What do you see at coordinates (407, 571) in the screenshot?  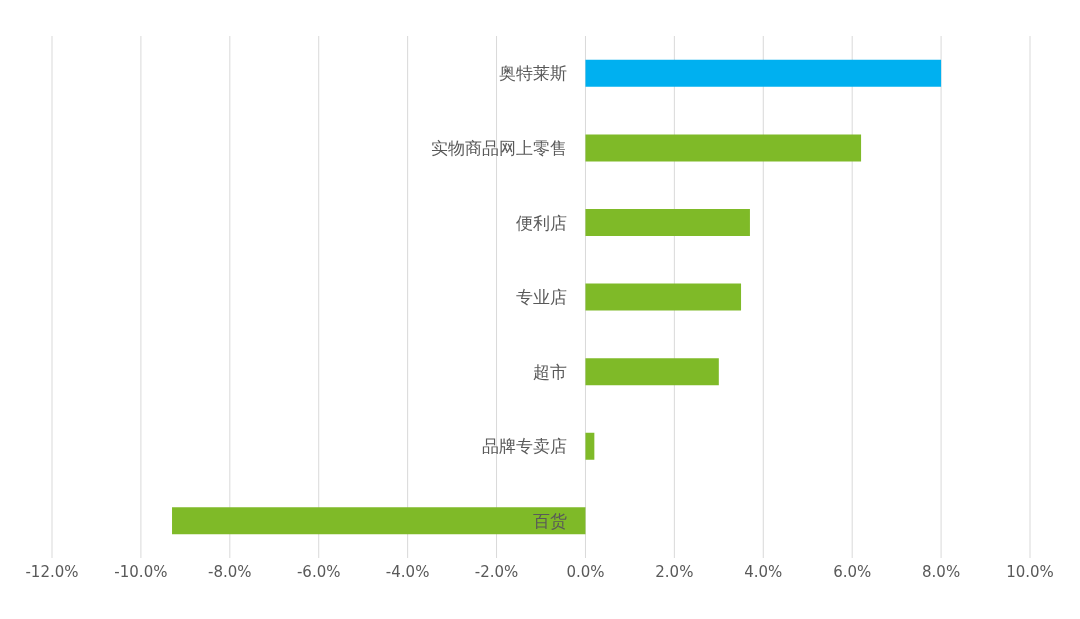 I see `x-tick-label: -4.0%` at bounding box center [407, 571].